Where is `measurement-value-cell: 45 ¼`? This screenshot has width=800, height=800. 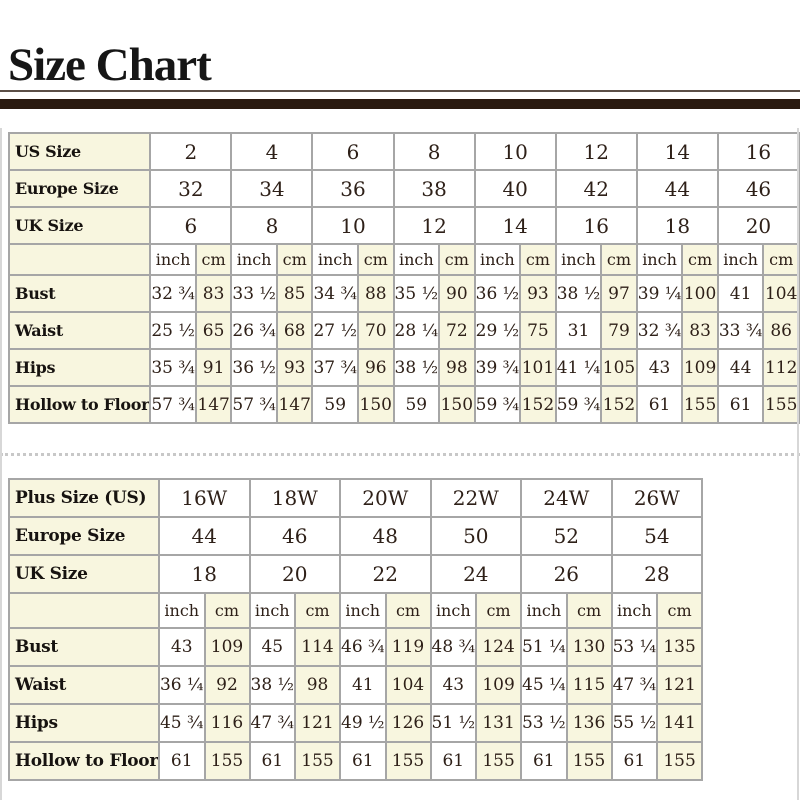
measurement-value-cell: 45 ¼ is located at coordinates (544, 685).